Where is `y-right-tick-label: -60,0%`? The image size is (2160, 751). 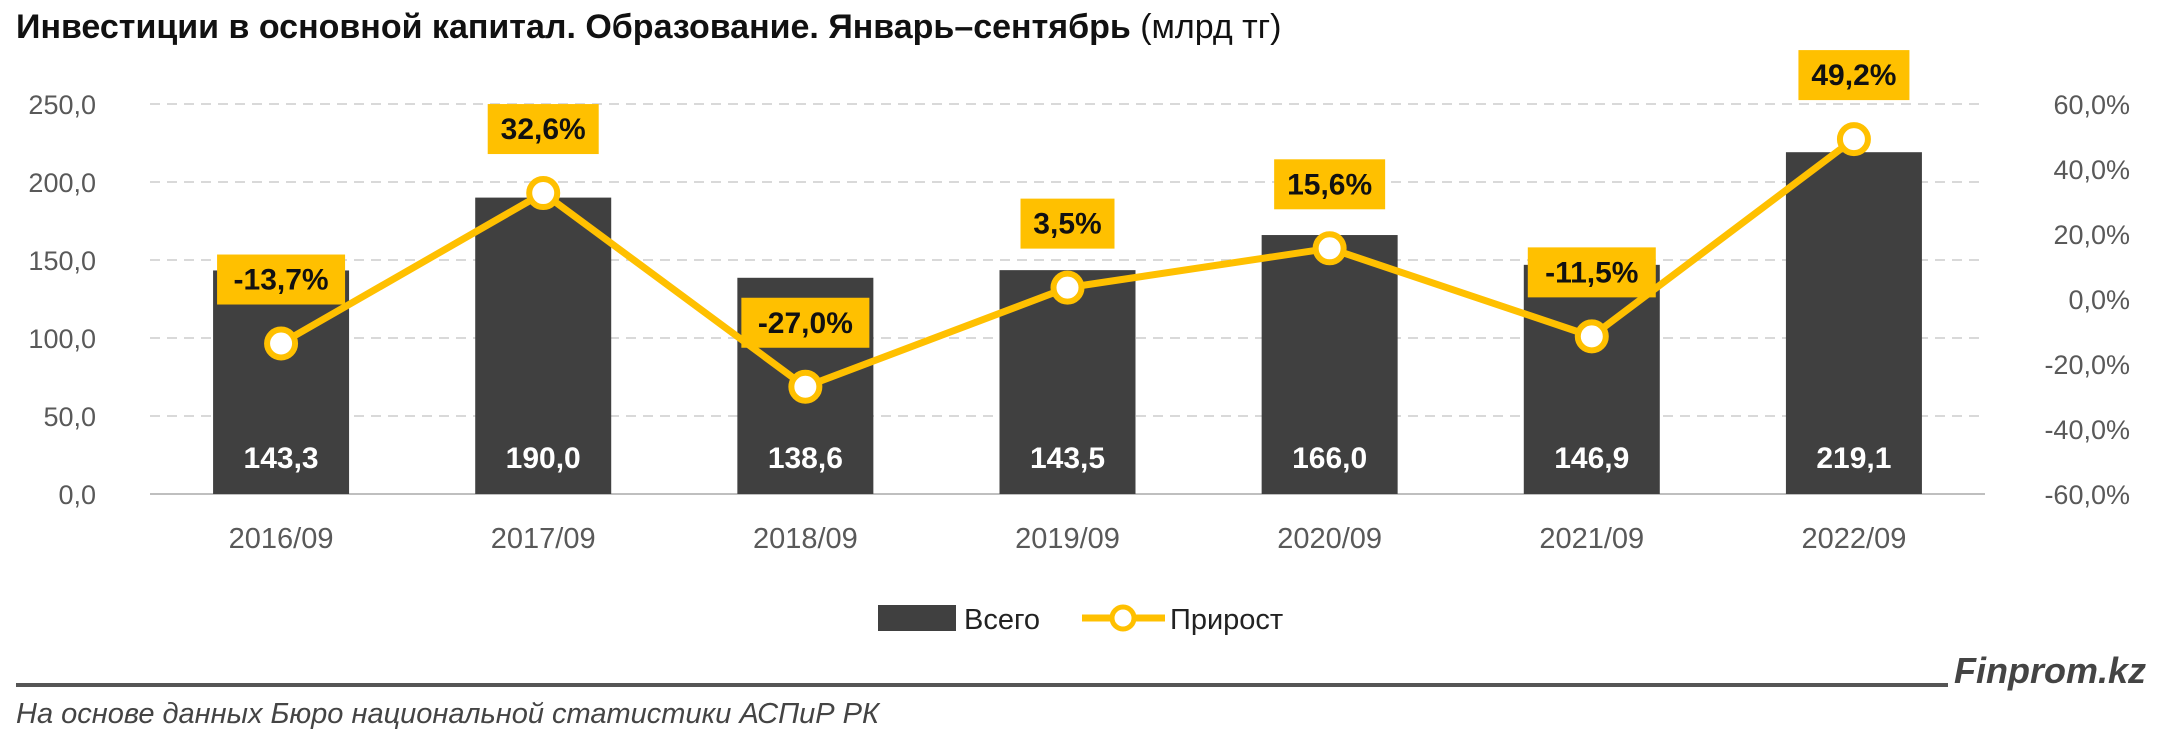 y-right-tick-label: -60,0% is located at coordinates (2087, 495).